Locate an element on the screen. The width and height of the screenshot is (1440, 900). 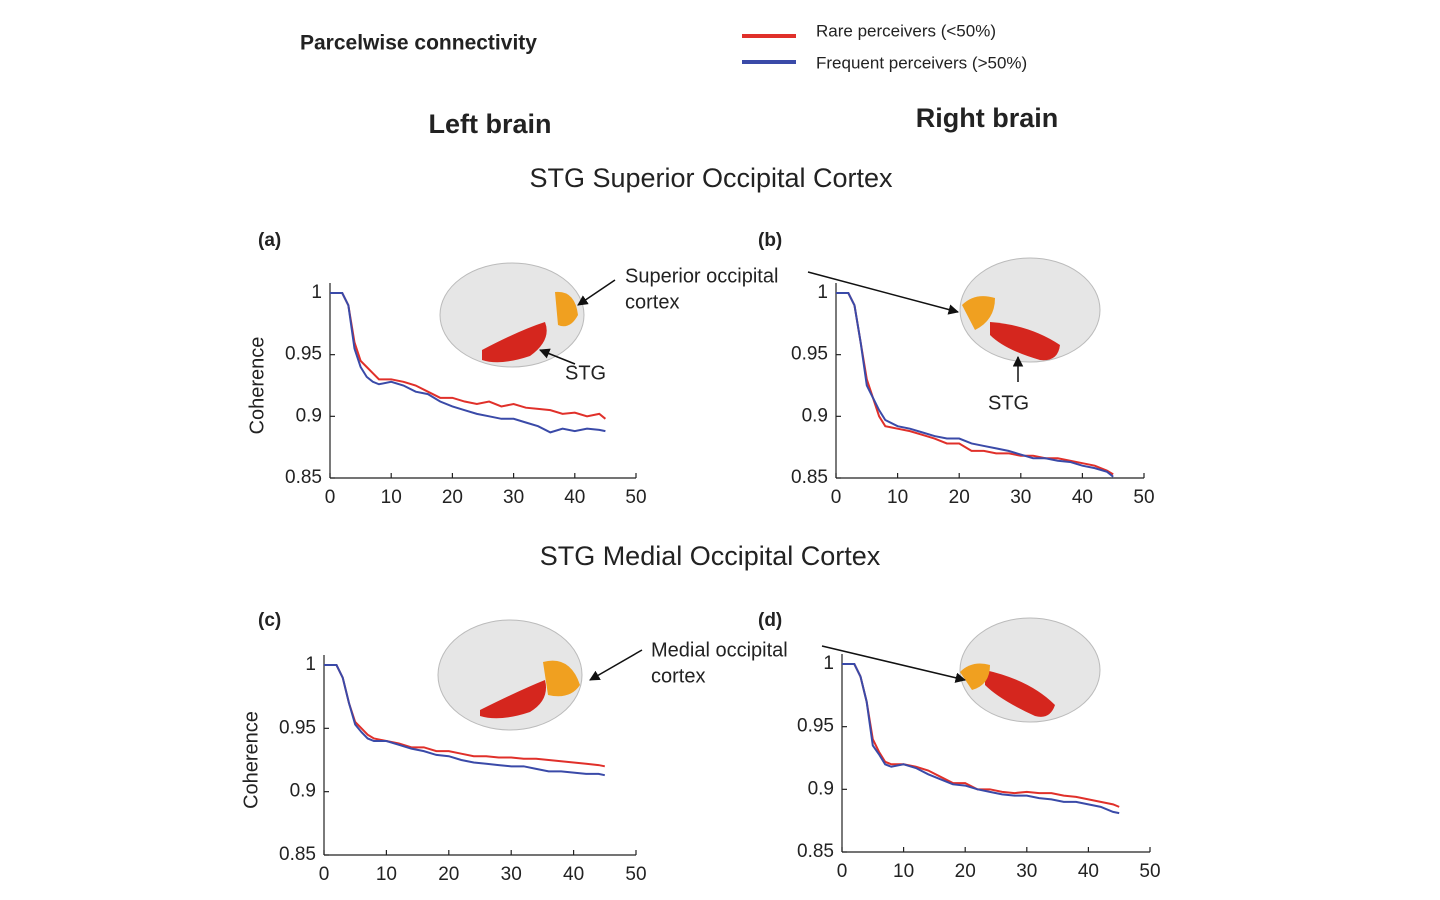
panel-label: (b) is located at coordinates (770, 240).